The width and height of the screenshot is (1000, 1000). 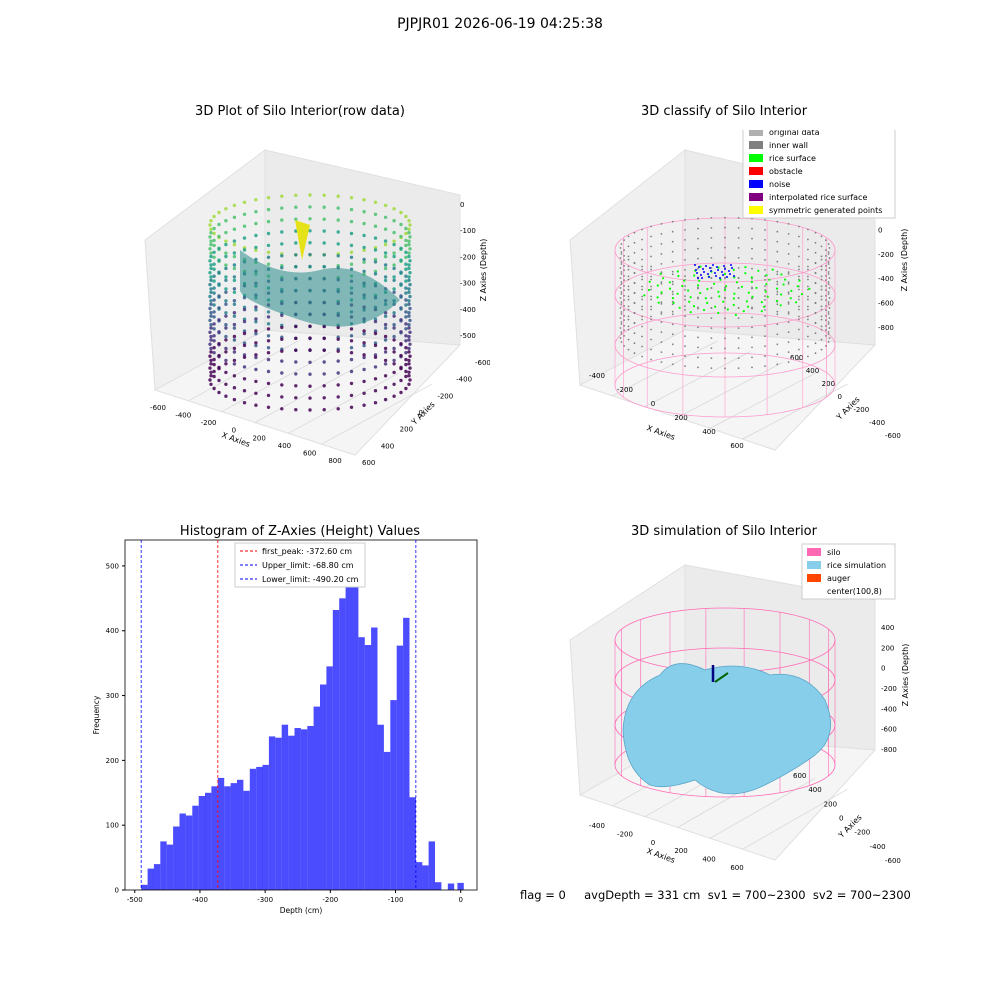 I want to click on z-tick-label: 200, so click(x=887, y=648).